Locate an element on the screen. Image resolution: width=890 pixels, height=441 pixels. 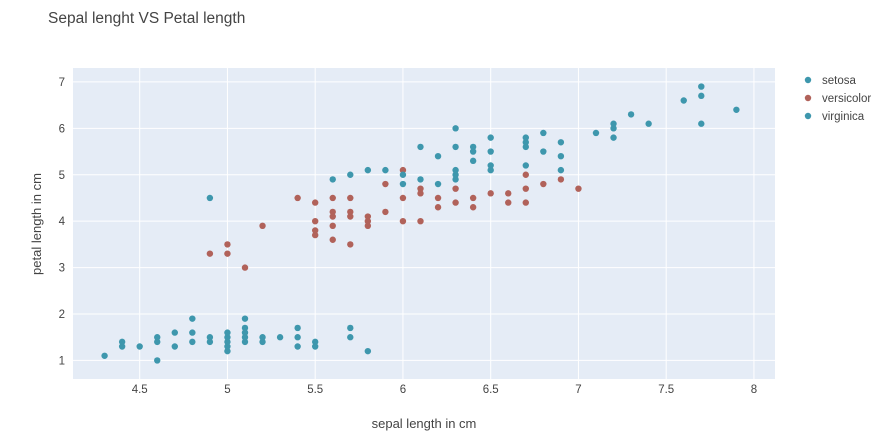
legend: setosa versicolor virginica is located at coordinates (838, 99).